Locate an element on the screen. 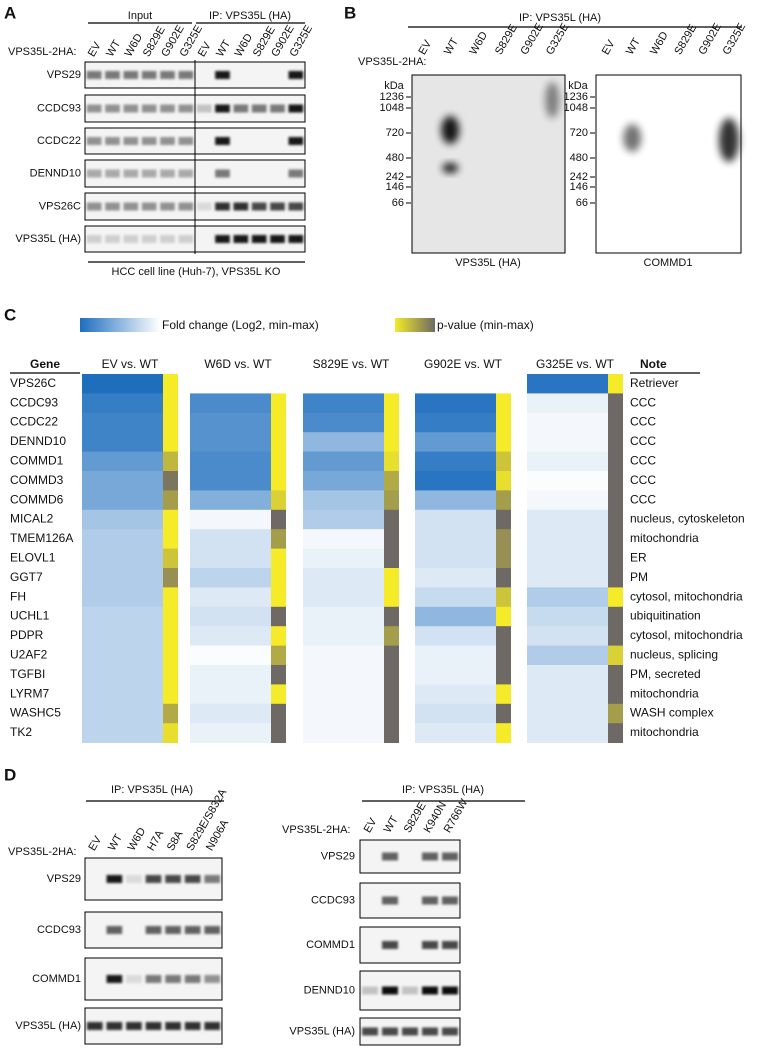 Image resolution: width=760 pixels, height=1050 pixels. gene-label: VPS26C is located at coordinates (33, 383).